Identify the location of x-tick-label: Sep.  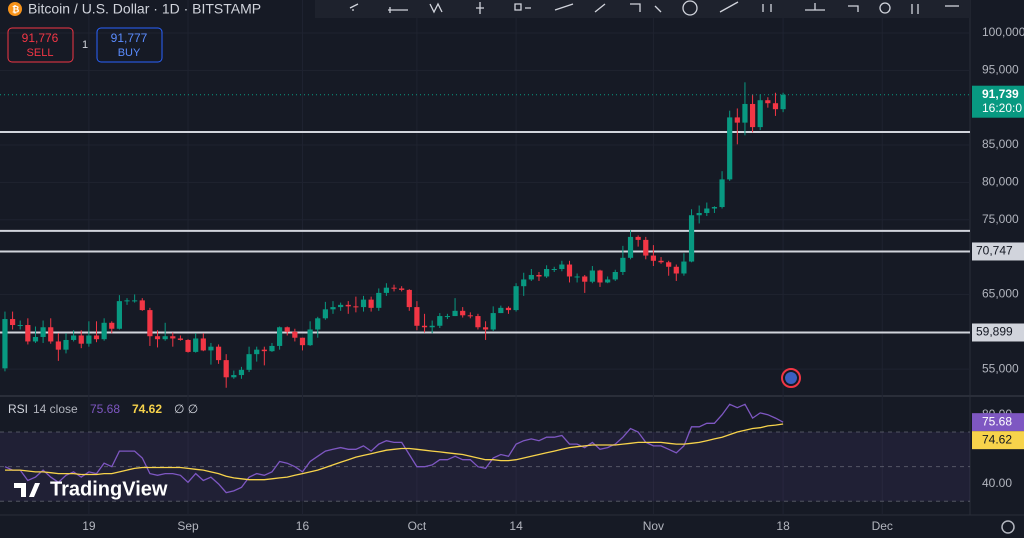
(188, 526).